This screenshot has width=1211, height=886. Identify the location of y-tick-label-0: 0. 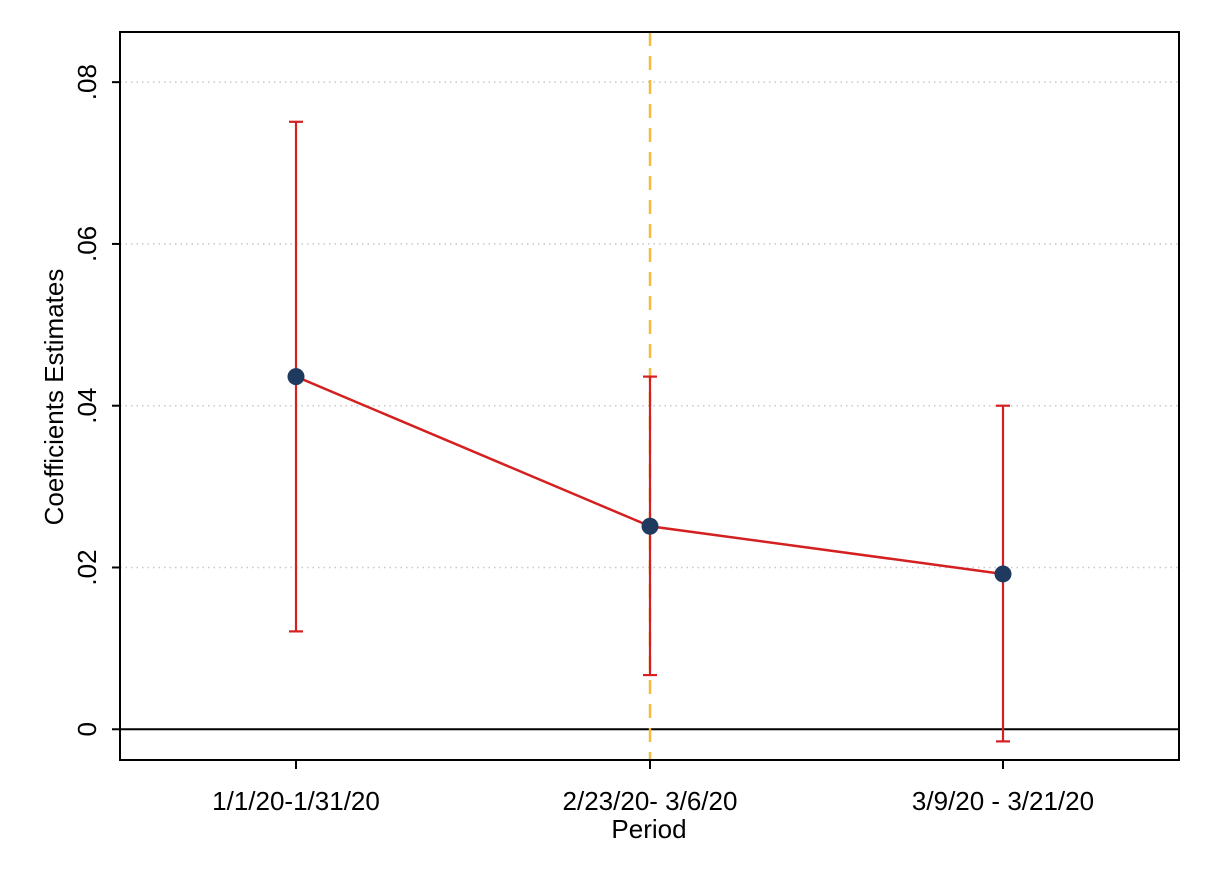
(87, 729).